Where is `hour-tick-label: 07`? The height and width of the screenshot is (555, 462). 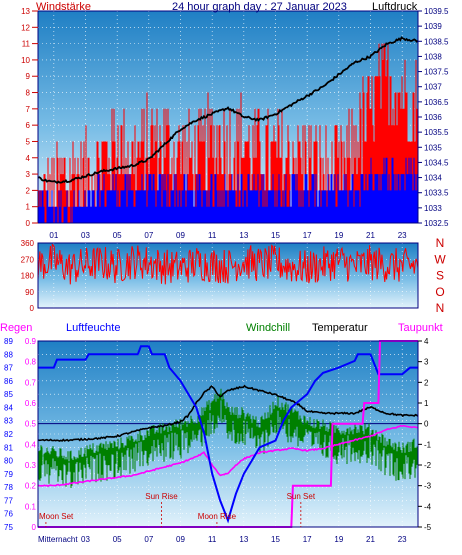 hour-tick-label: 07 is located at coordinates (148, 539).